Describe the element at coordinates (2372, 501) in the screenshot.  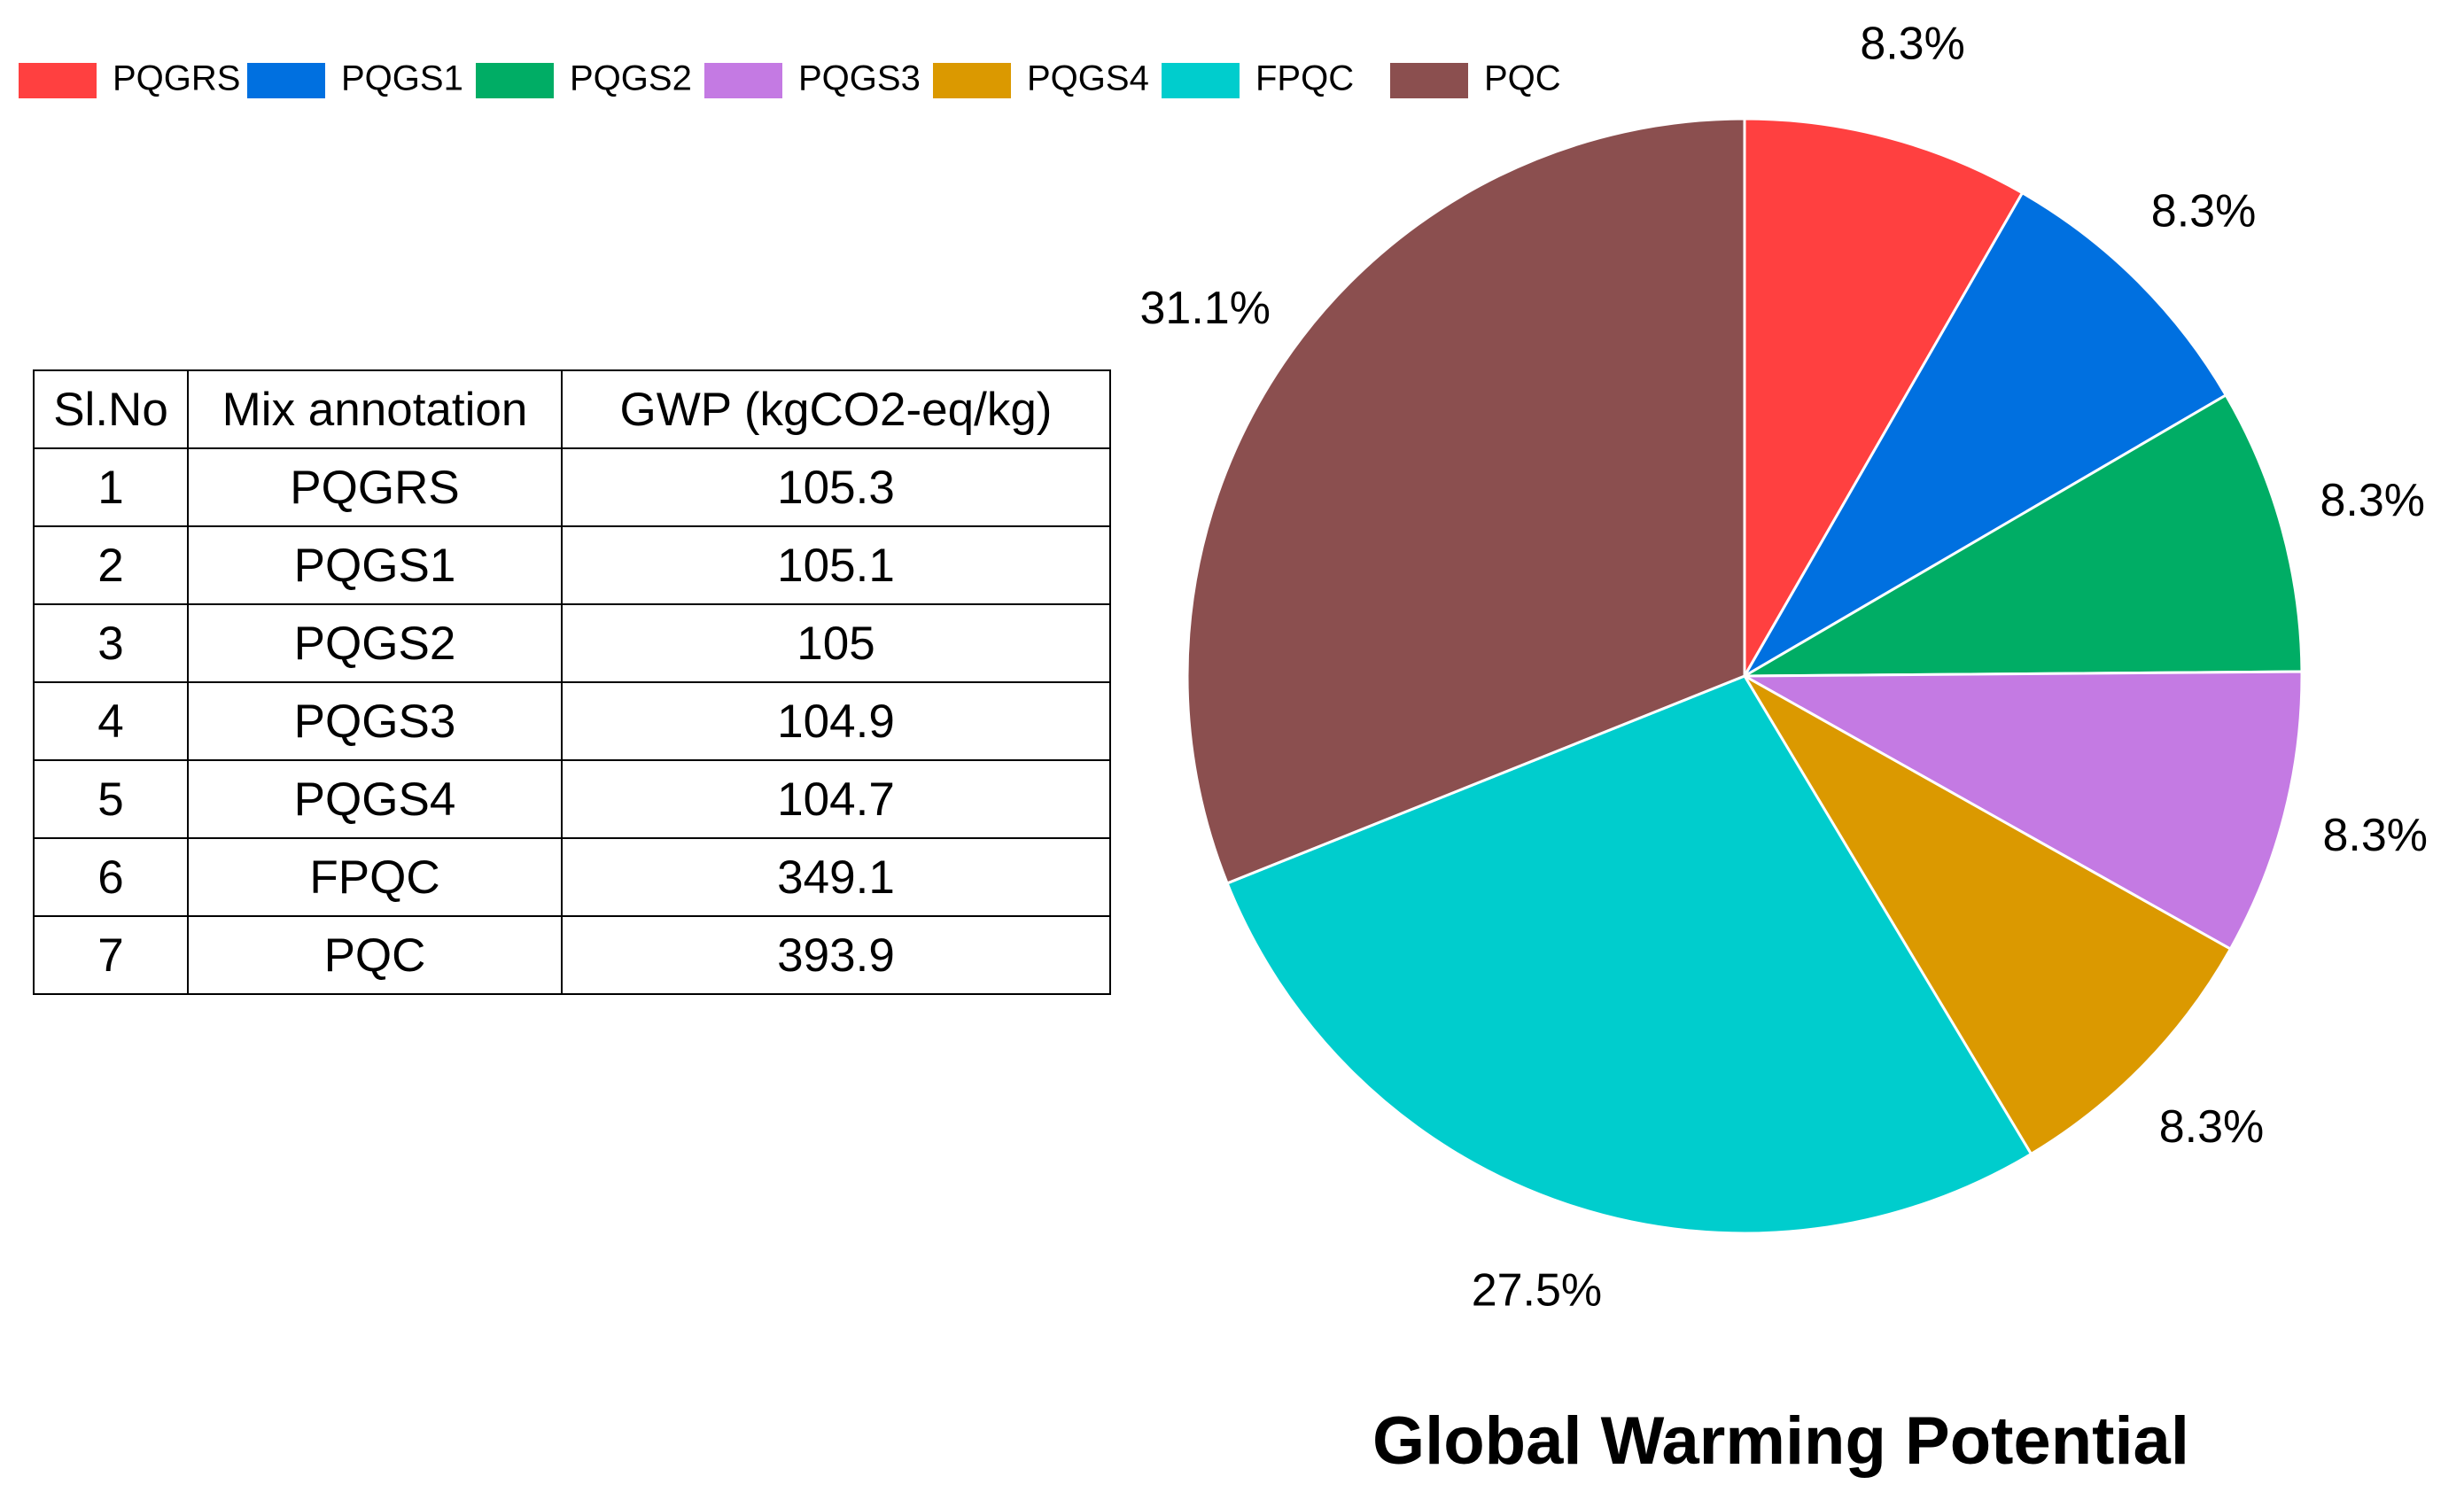
I see `pie-label-pqgs2: 8.3%` at that location.